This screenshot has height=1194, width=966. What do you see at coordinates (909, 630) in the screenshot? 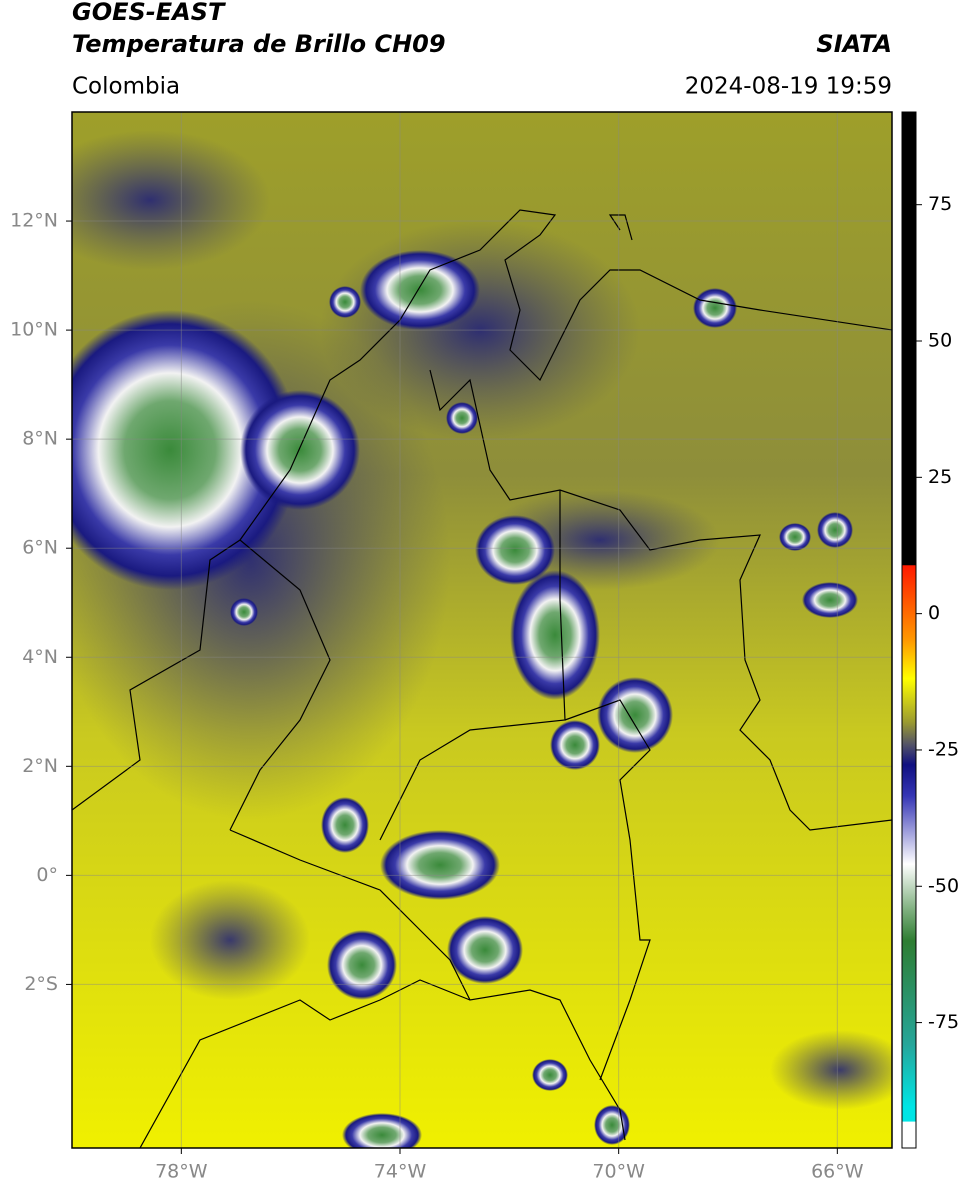
I see `colorbar` at bounding box center [909, 630].